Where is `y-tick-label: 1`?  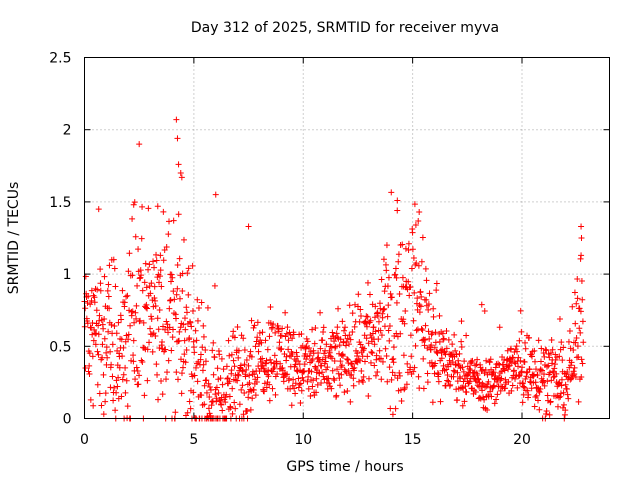 y-tick-label: 1 is located at coordinates (67, 275).